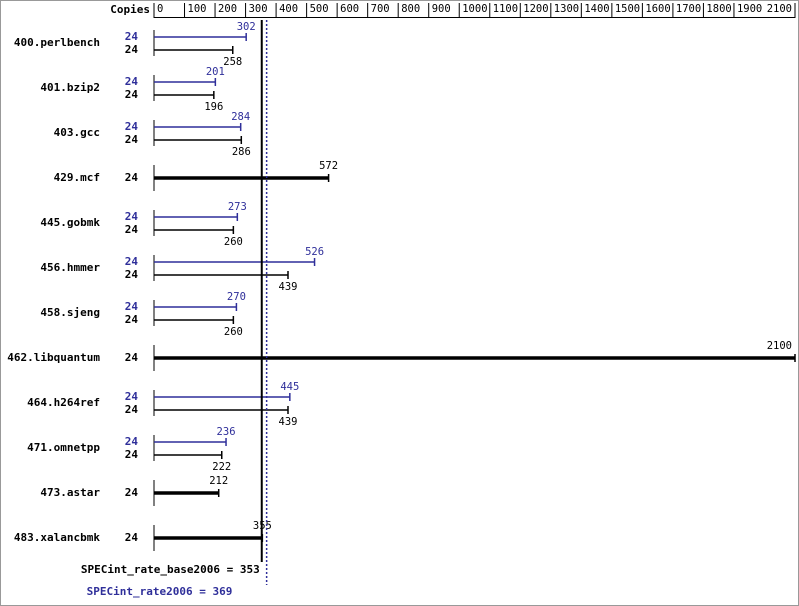 This screenshot has width=799, height=606. I want to click on x-tick-label: 1500, so click(627, 9).